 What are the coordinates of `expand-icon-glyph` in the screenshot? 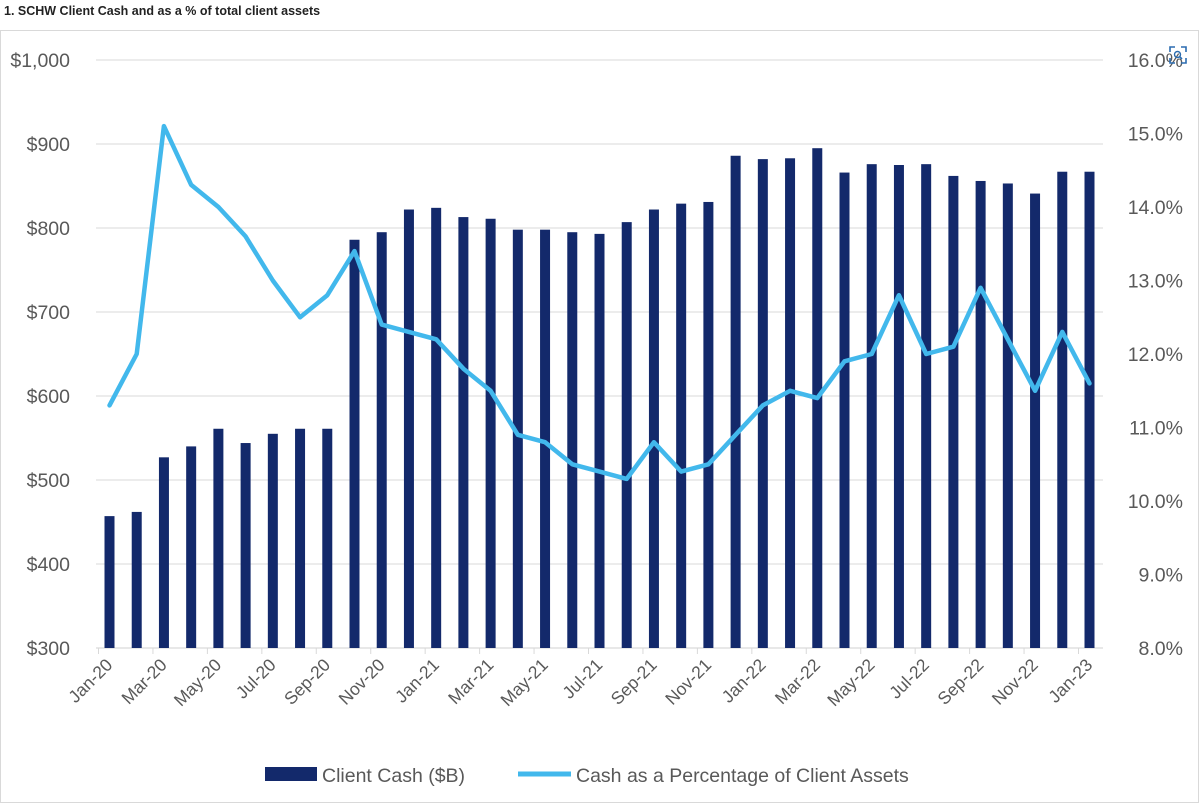 It's located at (1178, 55).